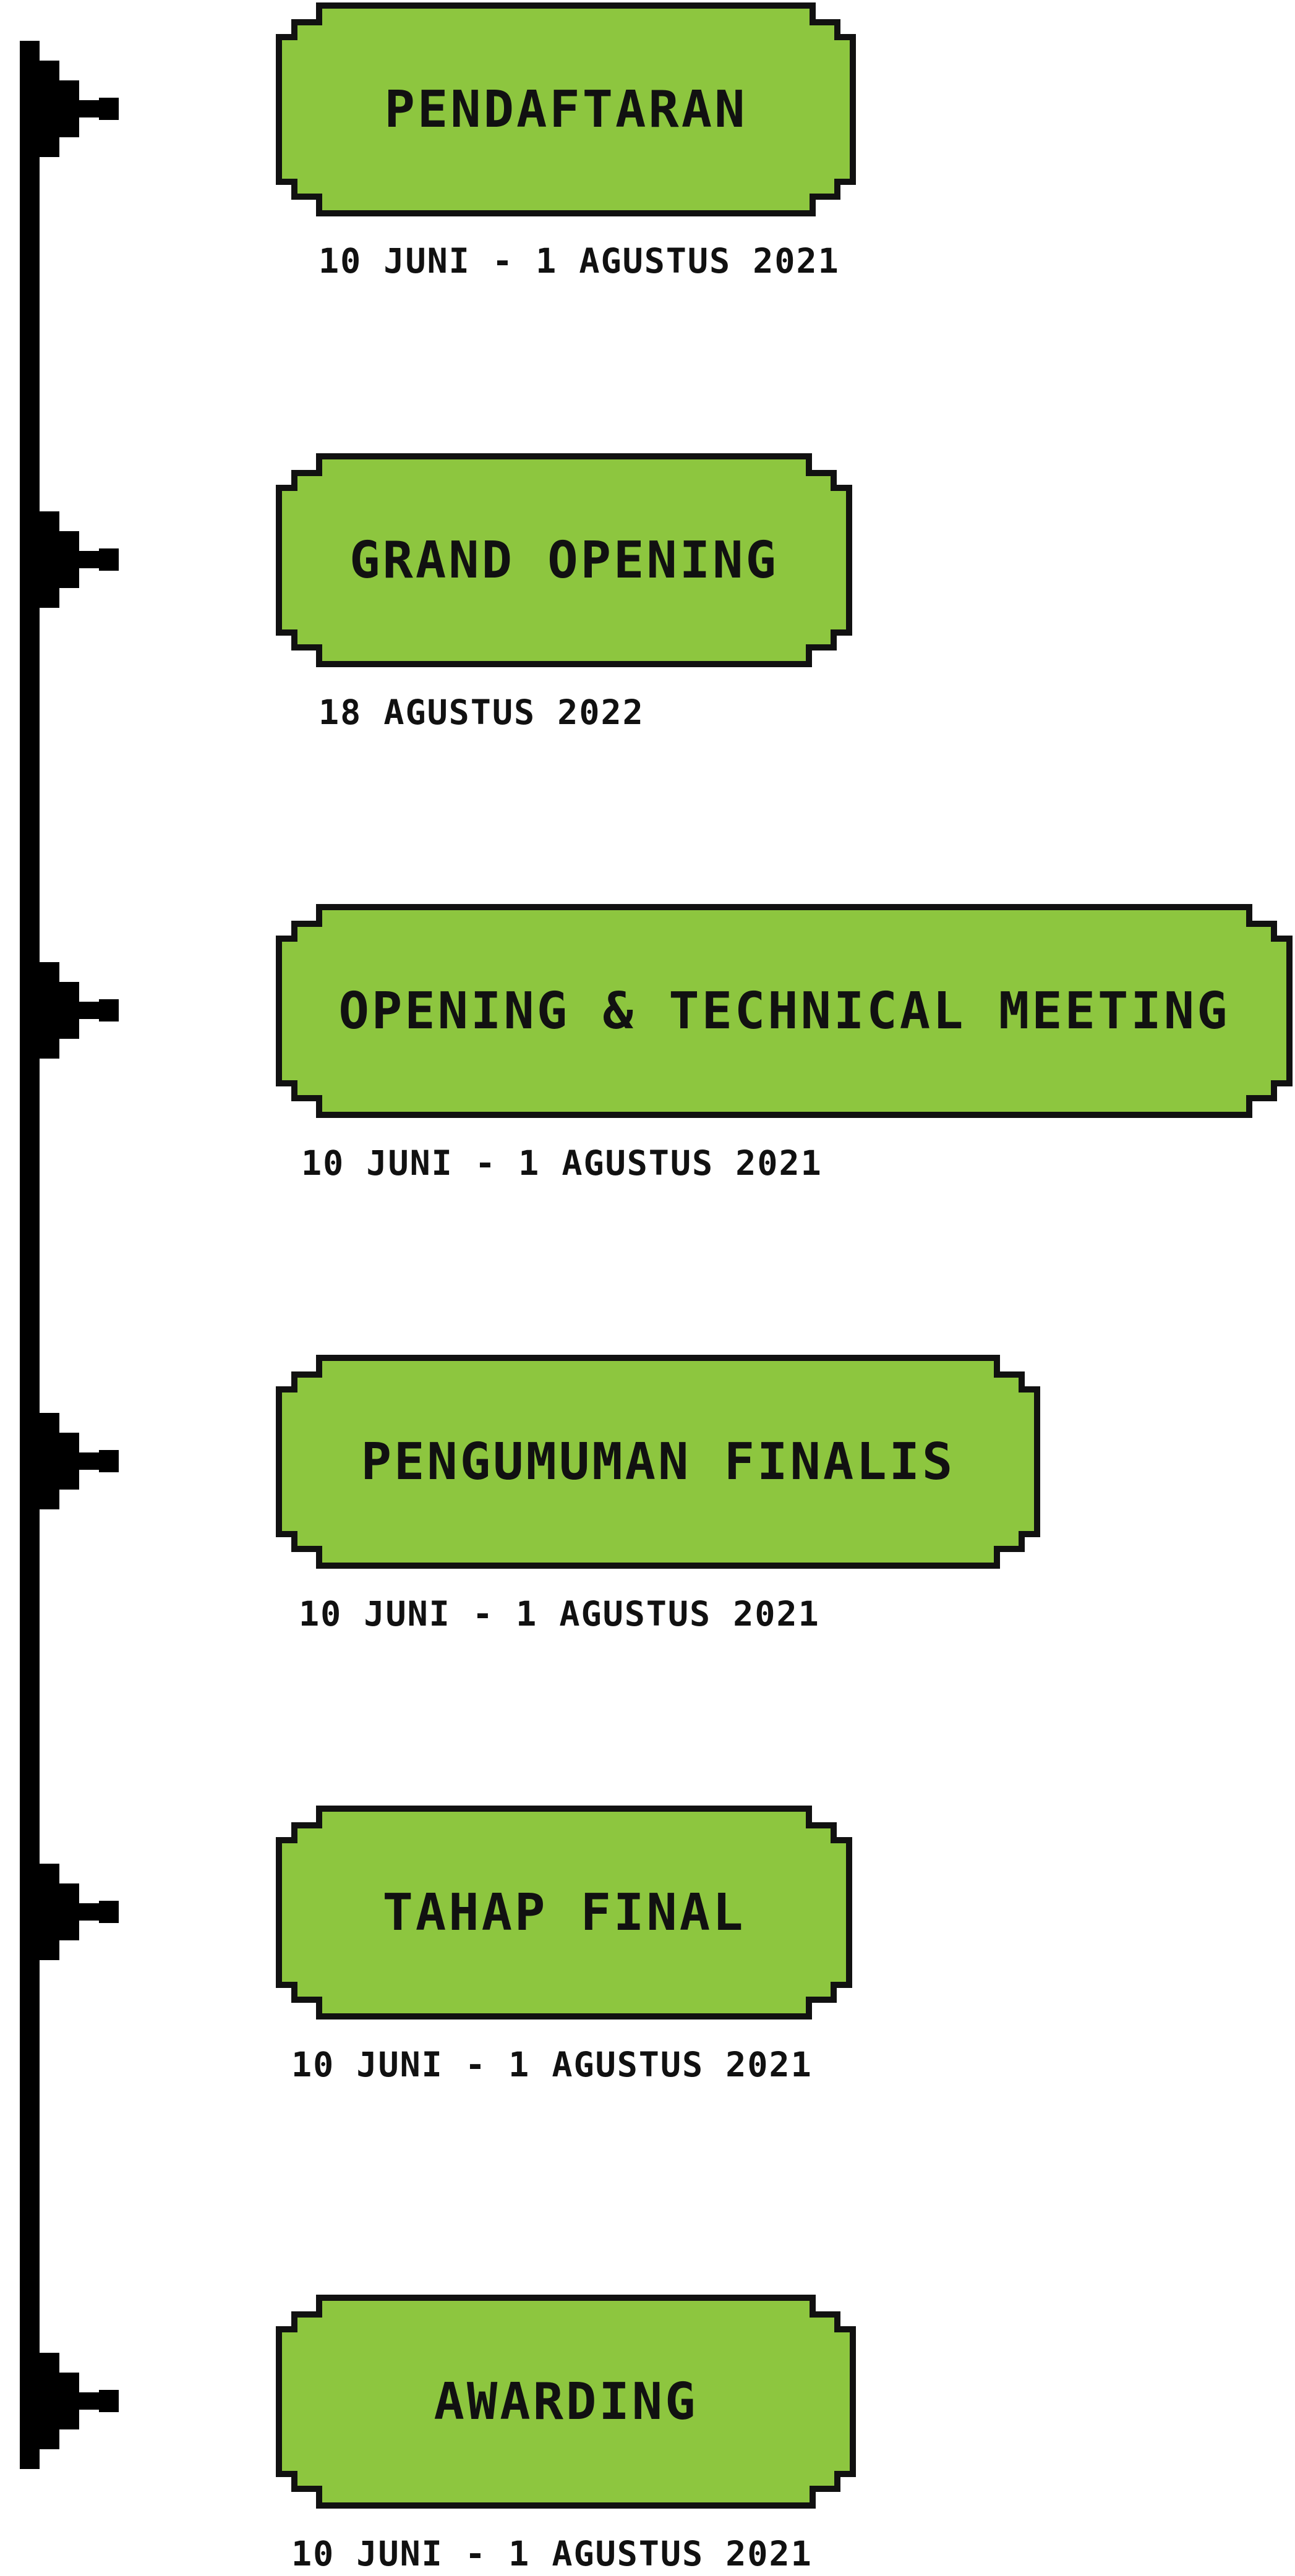  I want to click on event-title-badge: GRAND OPENING, so click(564, 560).